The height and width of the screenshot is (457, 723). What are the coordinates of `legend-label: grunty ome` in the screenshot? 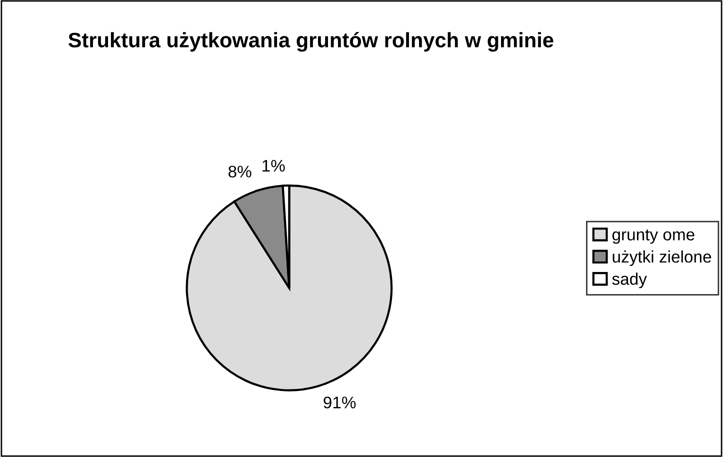 It's located at (653, 237).